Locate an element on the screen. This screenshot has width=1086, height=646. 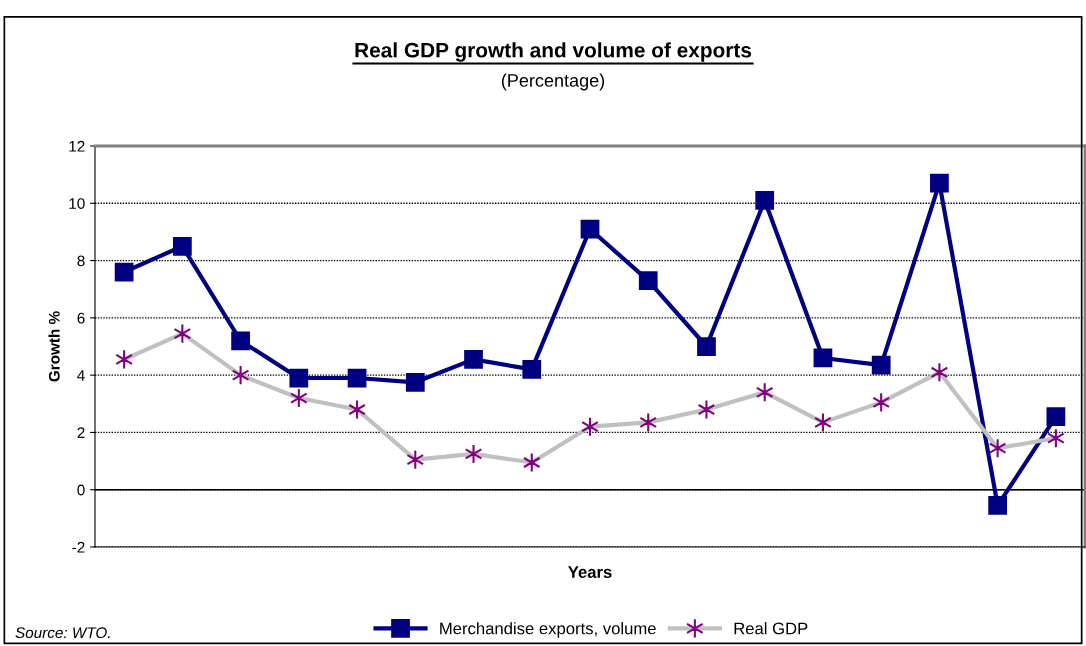
legend-label: Real GDP is located at coordinates (771, 628).